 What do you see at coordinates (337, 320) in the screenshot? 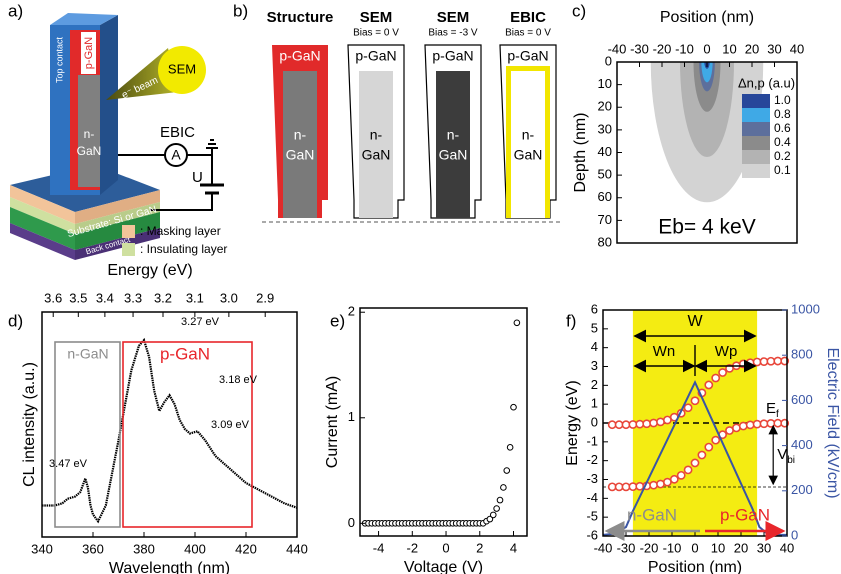
I see `panel-label: e)` at bounding box center [337, 320].